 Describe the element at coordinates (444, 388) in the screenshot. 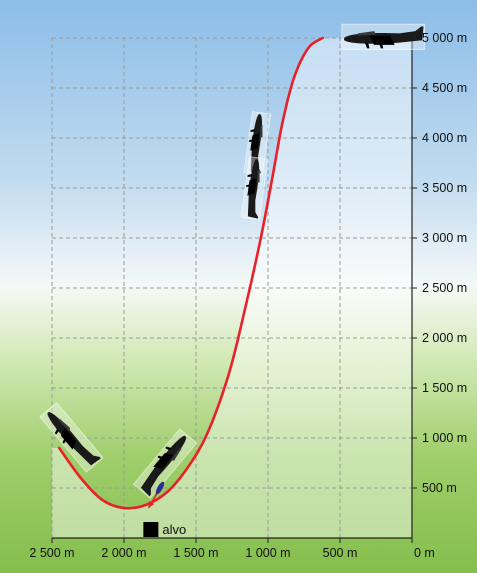

I see `y-tick-label: 1 500 m` at that location.